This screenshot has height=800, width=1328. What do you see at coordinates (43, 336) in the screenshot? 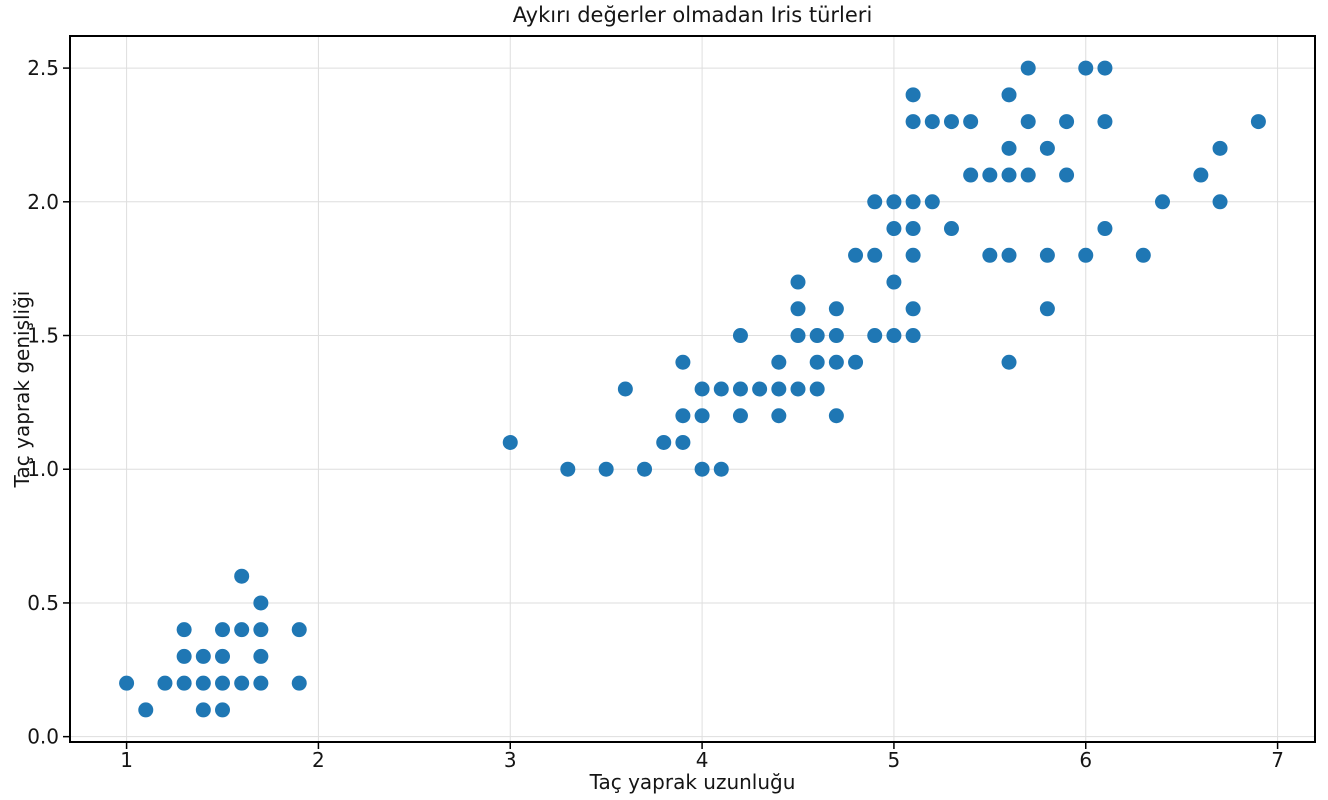
I see `y-tick-label: 1.5` at bounding box center [43, 336].